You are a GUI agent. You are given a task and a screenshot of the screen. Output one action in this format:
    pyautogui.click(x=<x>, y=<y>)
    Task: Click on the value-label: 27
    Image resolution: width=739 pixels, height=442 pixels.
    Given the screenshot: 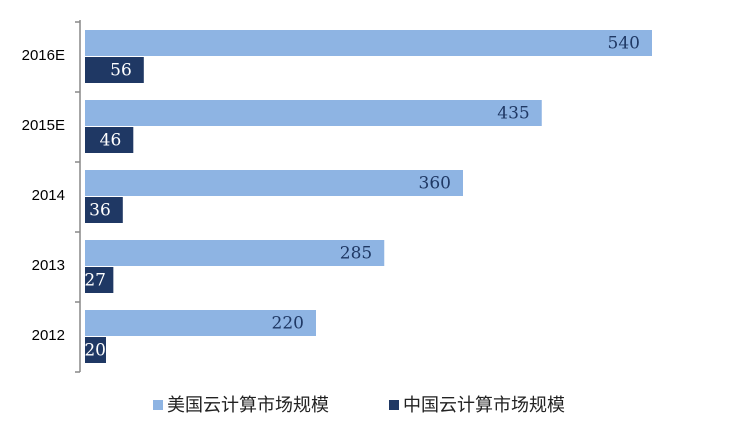 What is the action you would take?
    pyautogui.click(x=95, y=281)
    